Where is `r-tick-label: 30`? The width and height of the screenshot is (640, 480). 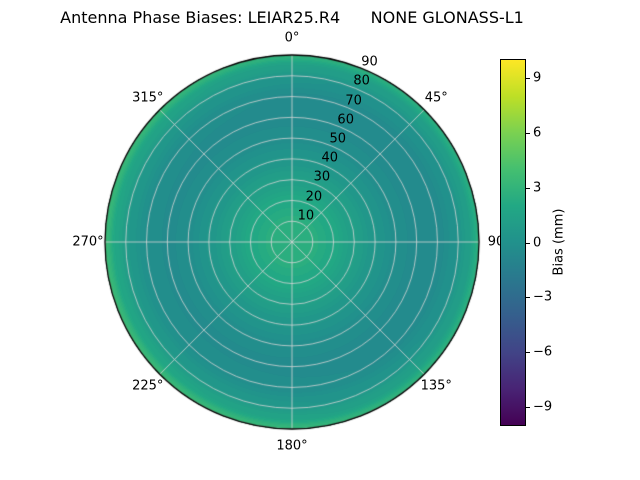 r-tick-label: 30 is located at coordinates (322, 177).